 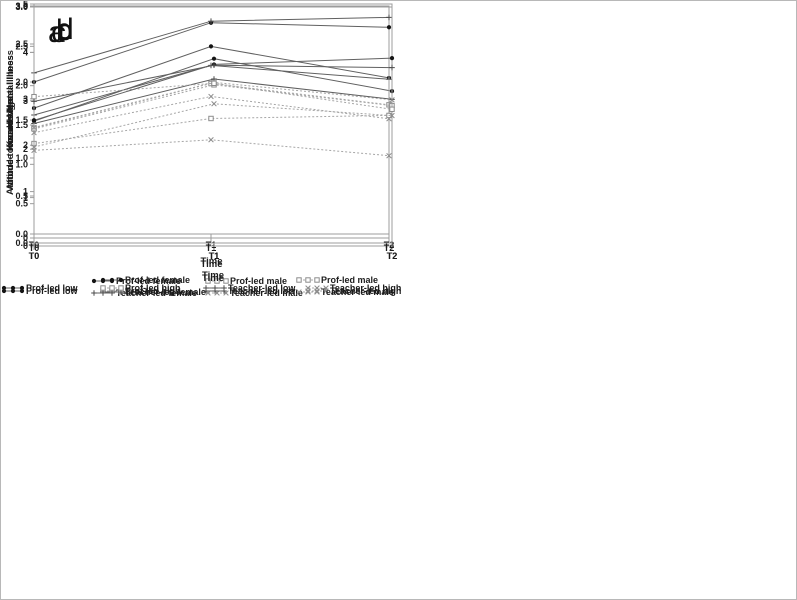 I want to click on square-marker-prof-led-male-t1, so click(x=211, y=118).